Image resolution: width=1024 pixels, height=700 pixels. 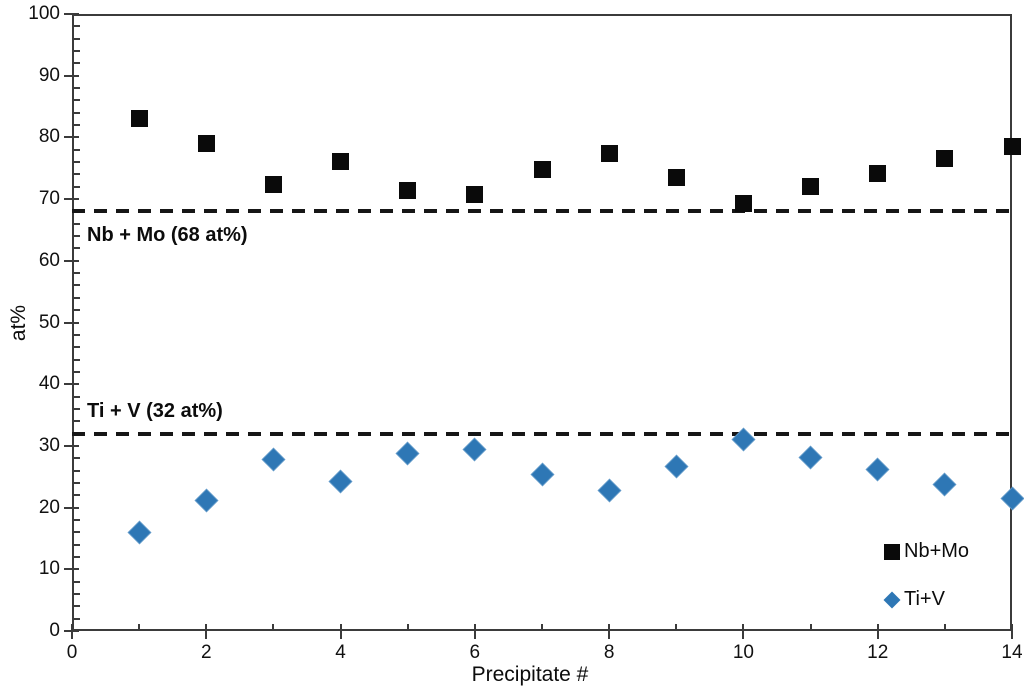 I want to click on x-tick-label: 2, so click(x=206, y=652).